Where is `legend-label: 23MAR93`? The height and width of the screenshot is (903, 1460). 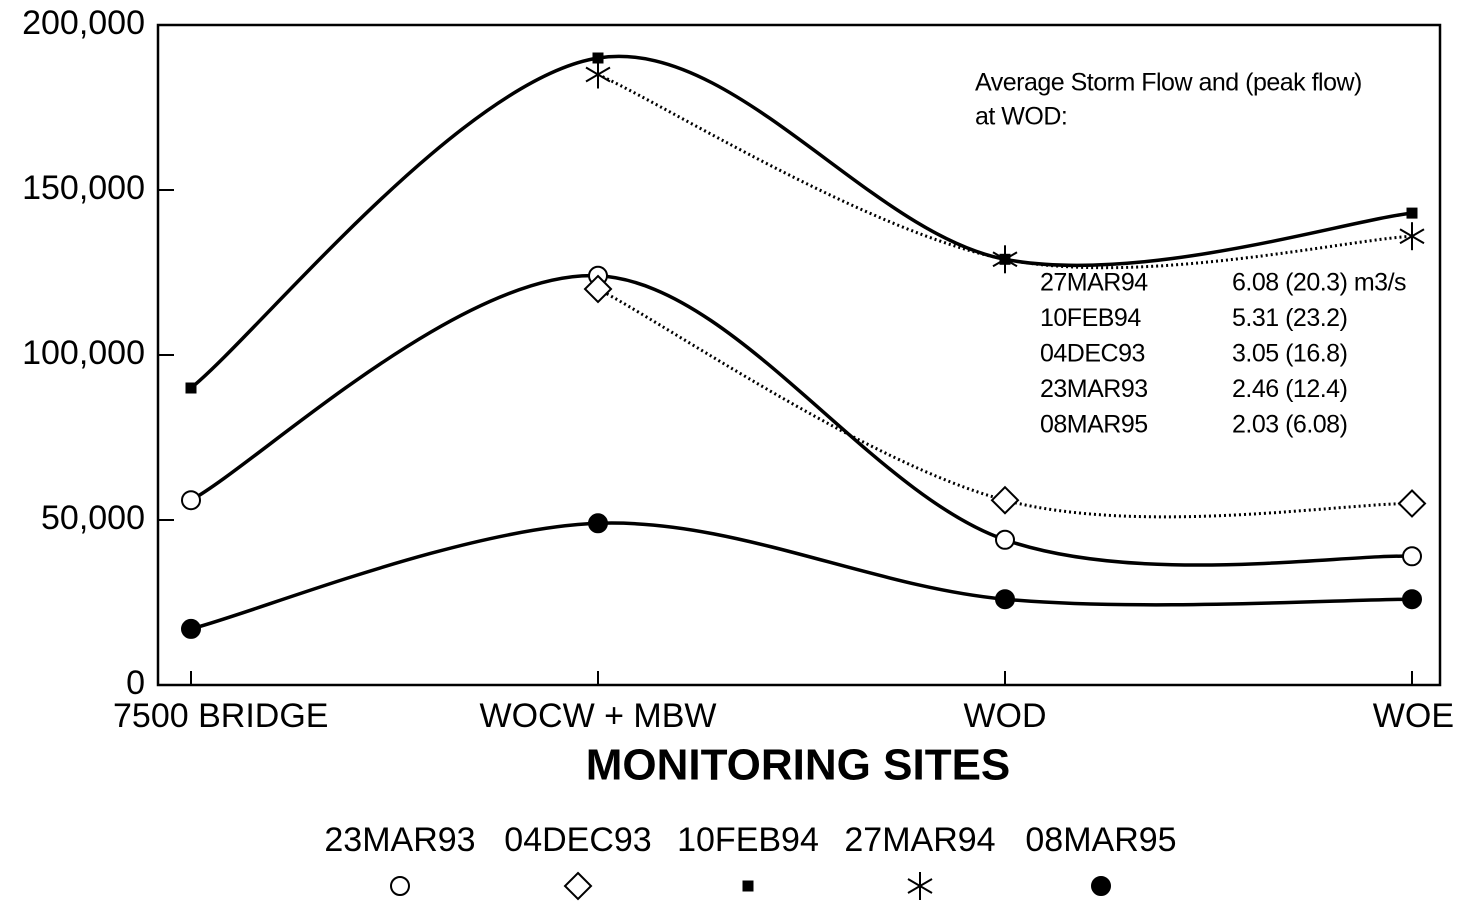 legend-label: 23MAR93 is located at coordinates (399, 840).